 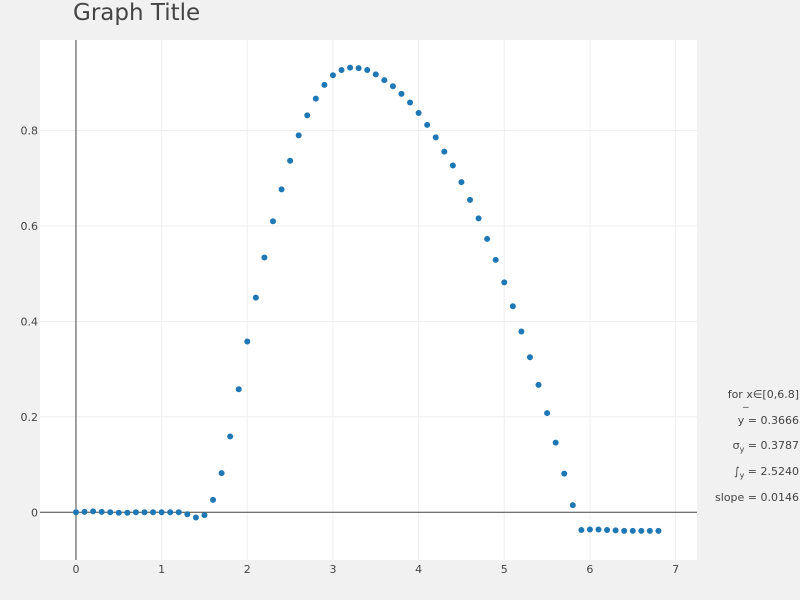 What do you see at coordinates (757, 497) in the screenshot?
I see `stats-slope: slope = 0.0146` at bounding box center [757, 497].